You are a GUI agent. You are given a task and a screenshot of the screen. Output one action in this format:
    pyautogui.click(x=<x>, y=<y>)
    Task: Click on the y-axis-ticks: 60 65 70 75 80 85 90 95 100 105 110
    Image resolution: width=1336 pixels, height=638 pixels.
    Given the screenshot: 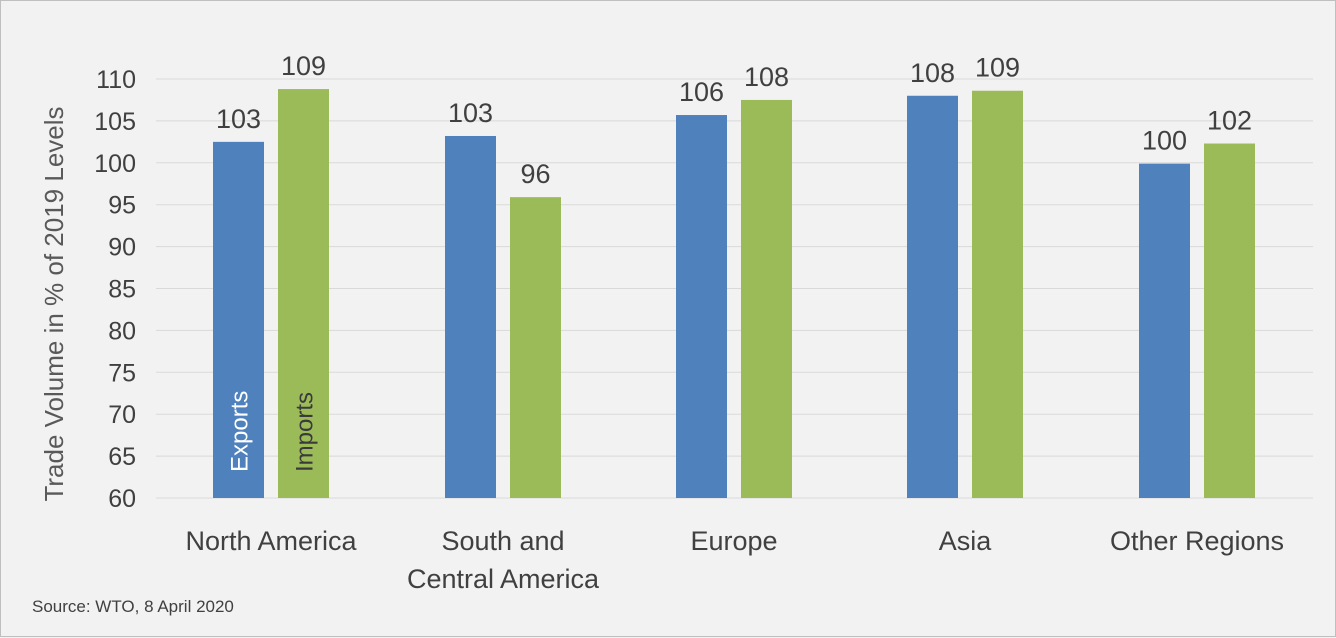 What is the action you would take?
    pyautogui.click(x=115, y=289)
    